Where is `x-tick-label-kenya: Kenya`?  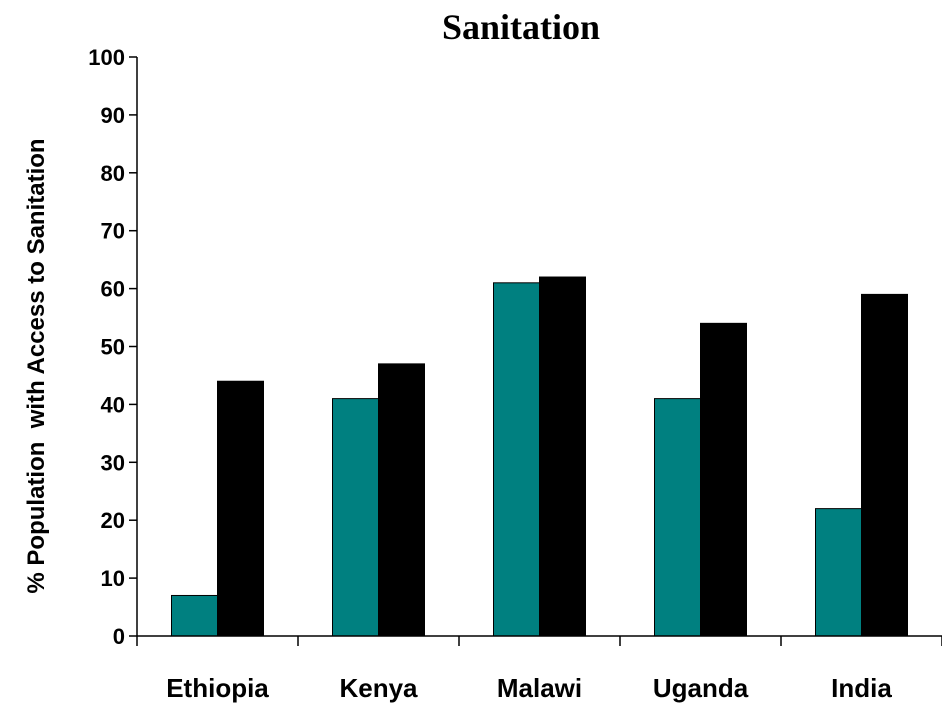 x-tick-label-kenya: Kenya is located at coordinates (378, 688).